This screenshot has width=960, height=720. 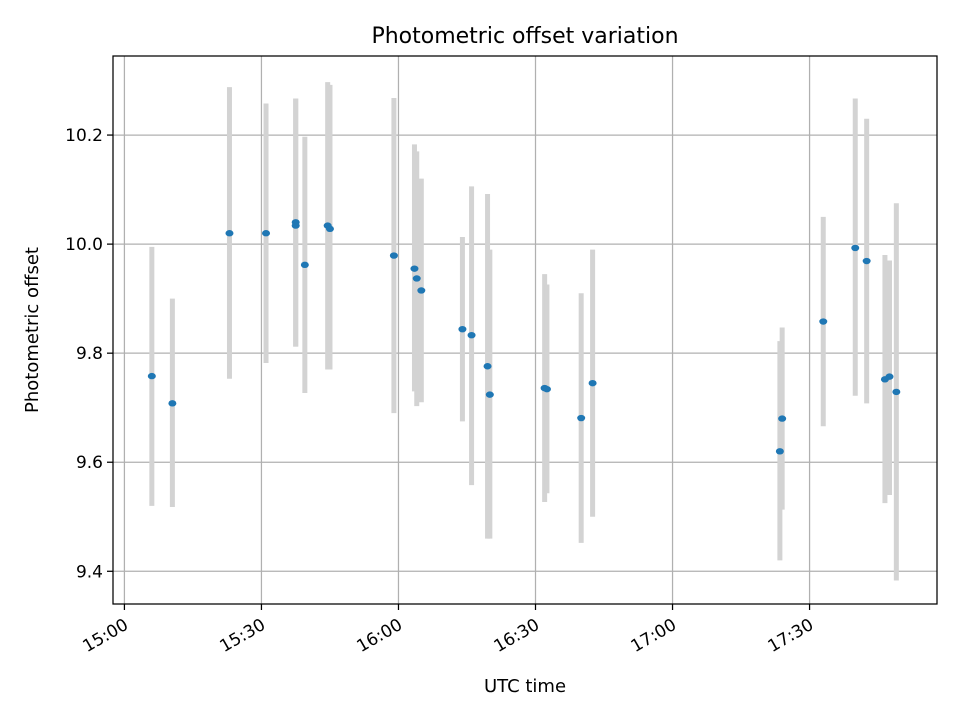 I want to click on y-tick-label: 9.6, so click(x=89, y=463).